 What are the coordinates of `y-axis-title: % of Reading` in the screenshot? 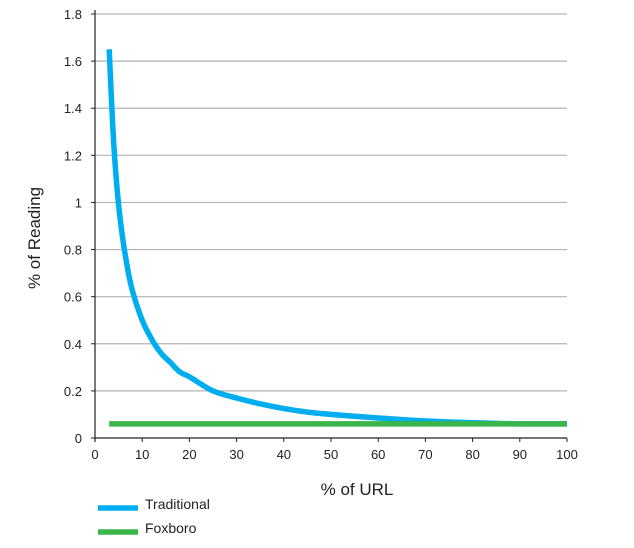 It's located at (34, 238).